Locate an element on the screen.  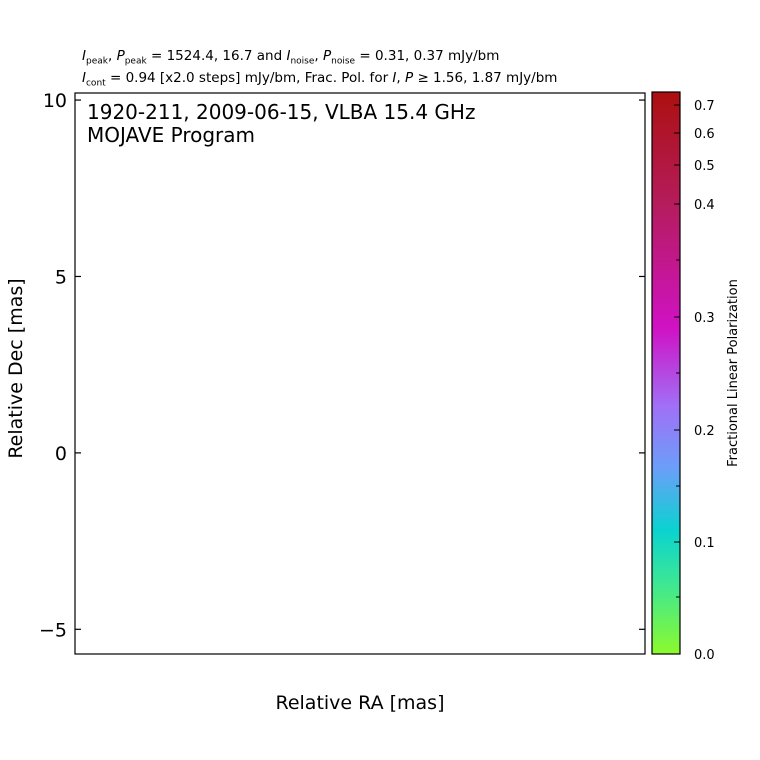
colorbar-tick-label: 0.3 is located at coordinates (704, 318).